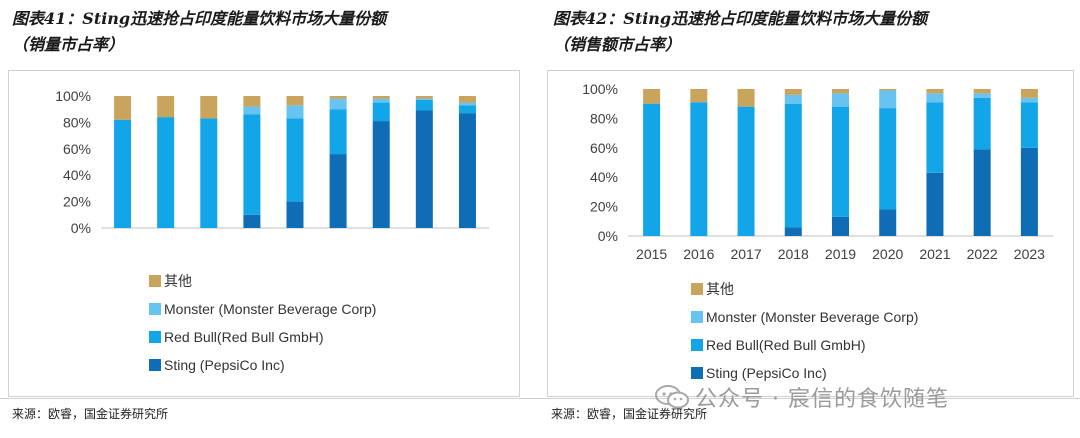  Describe the element at coordinates (68, 44) in the screenshot. I see `figure-title-line2: （销量市占率）` at that location.